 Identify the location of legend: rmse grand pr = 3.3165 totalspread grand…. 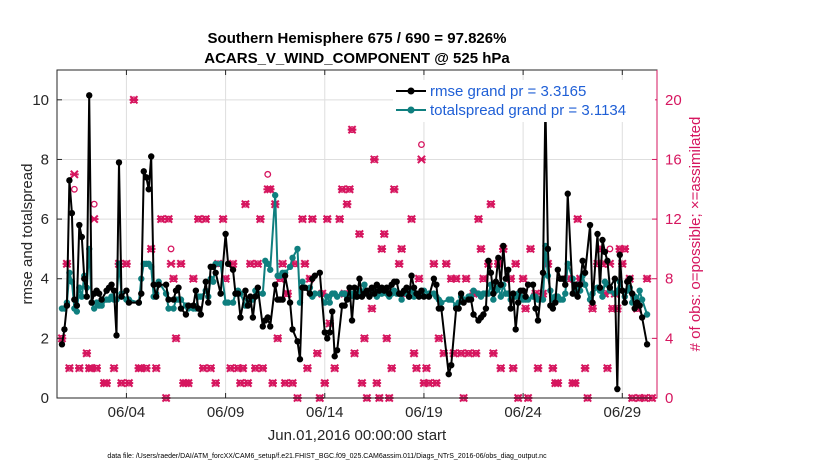
(524, 101).